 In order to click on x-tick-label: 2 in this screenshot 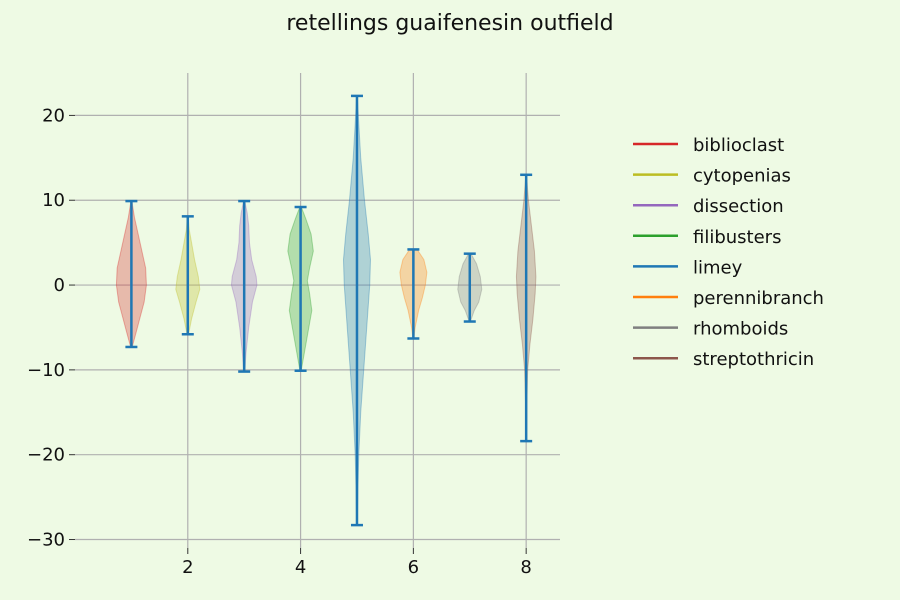, I will do `click(187, 567)`.